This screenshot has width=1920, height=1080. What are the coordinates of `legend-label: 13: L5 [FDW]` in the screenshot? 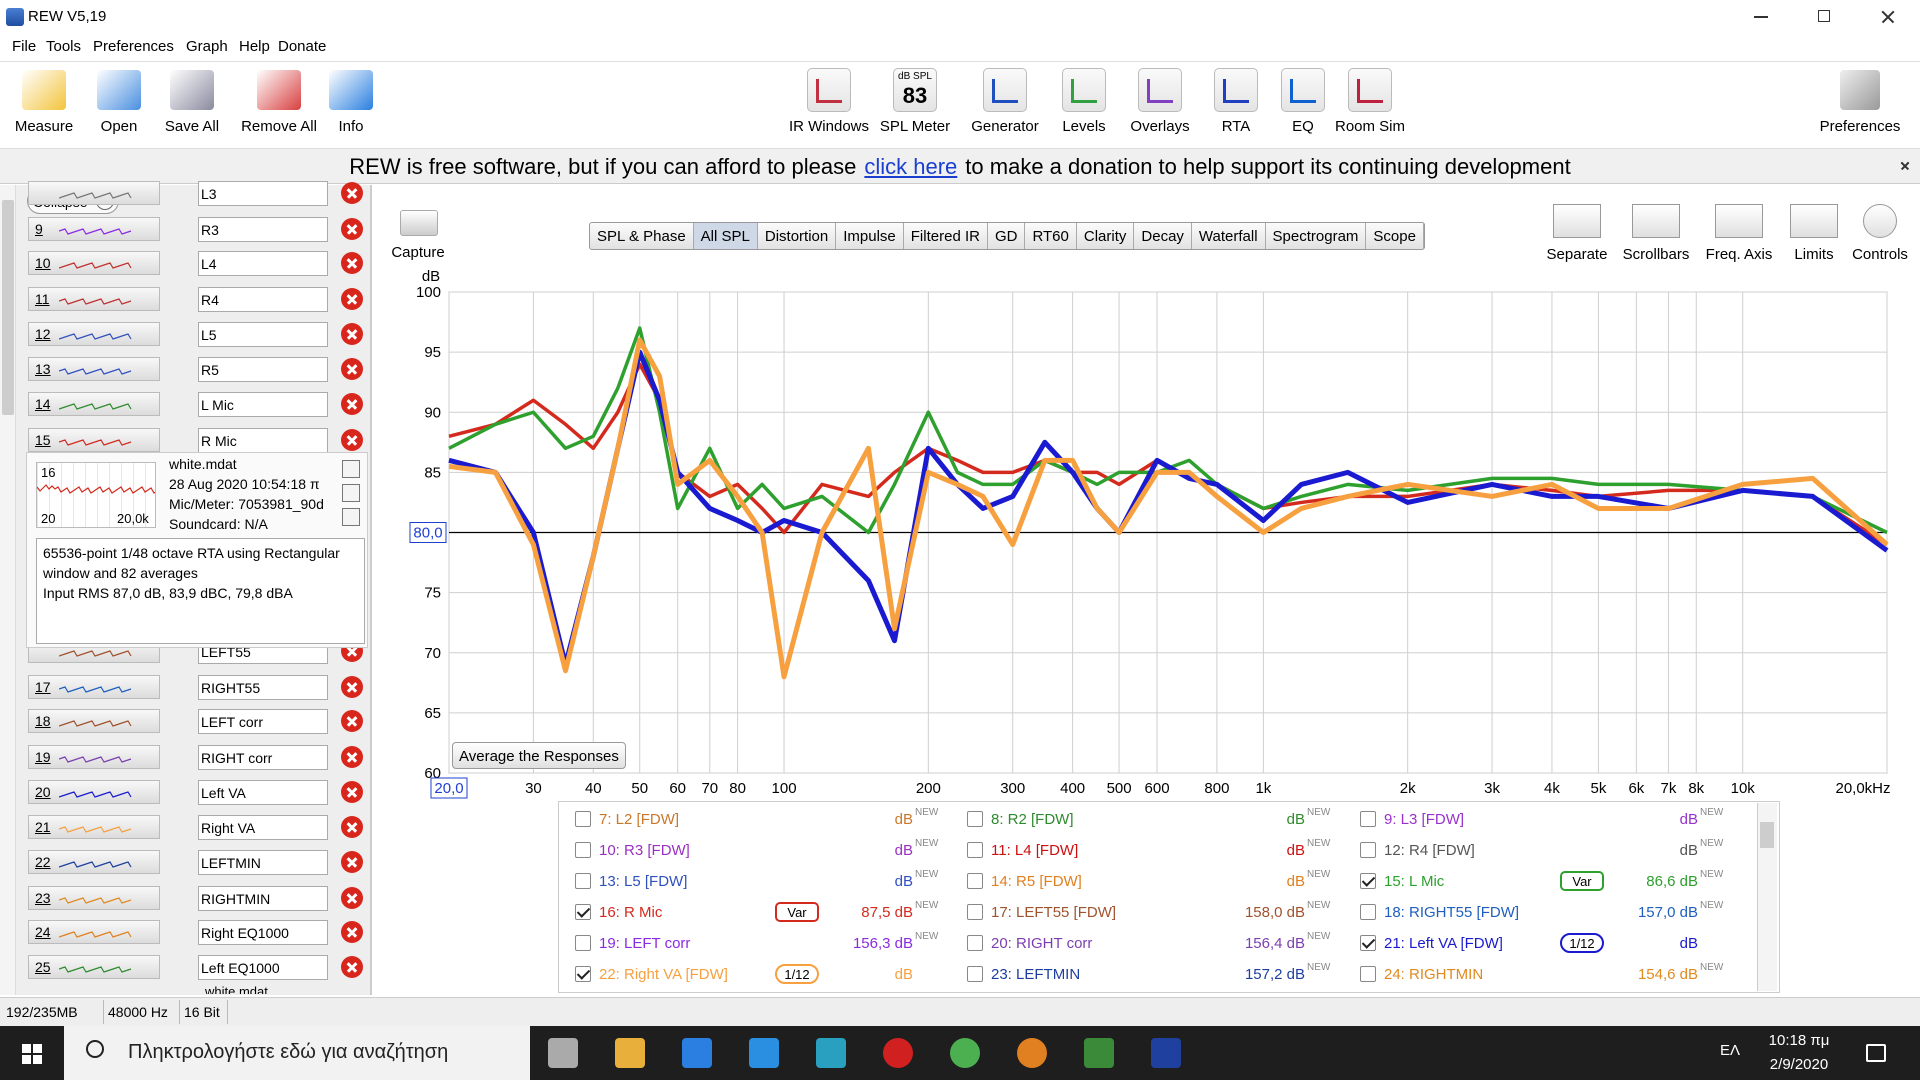 It's located at (643, 881).